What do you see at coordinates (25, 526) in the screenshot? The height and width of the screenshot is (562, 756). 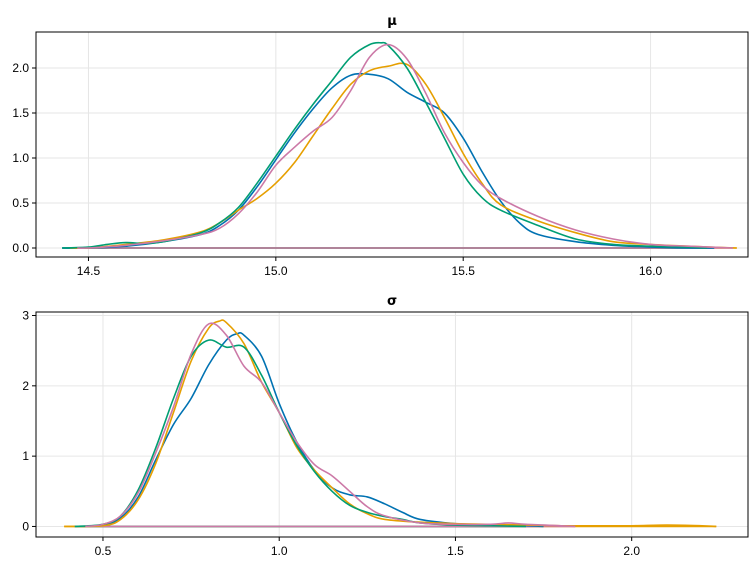 I see `y-tick-label: 0` at bounding box center [25, 526].